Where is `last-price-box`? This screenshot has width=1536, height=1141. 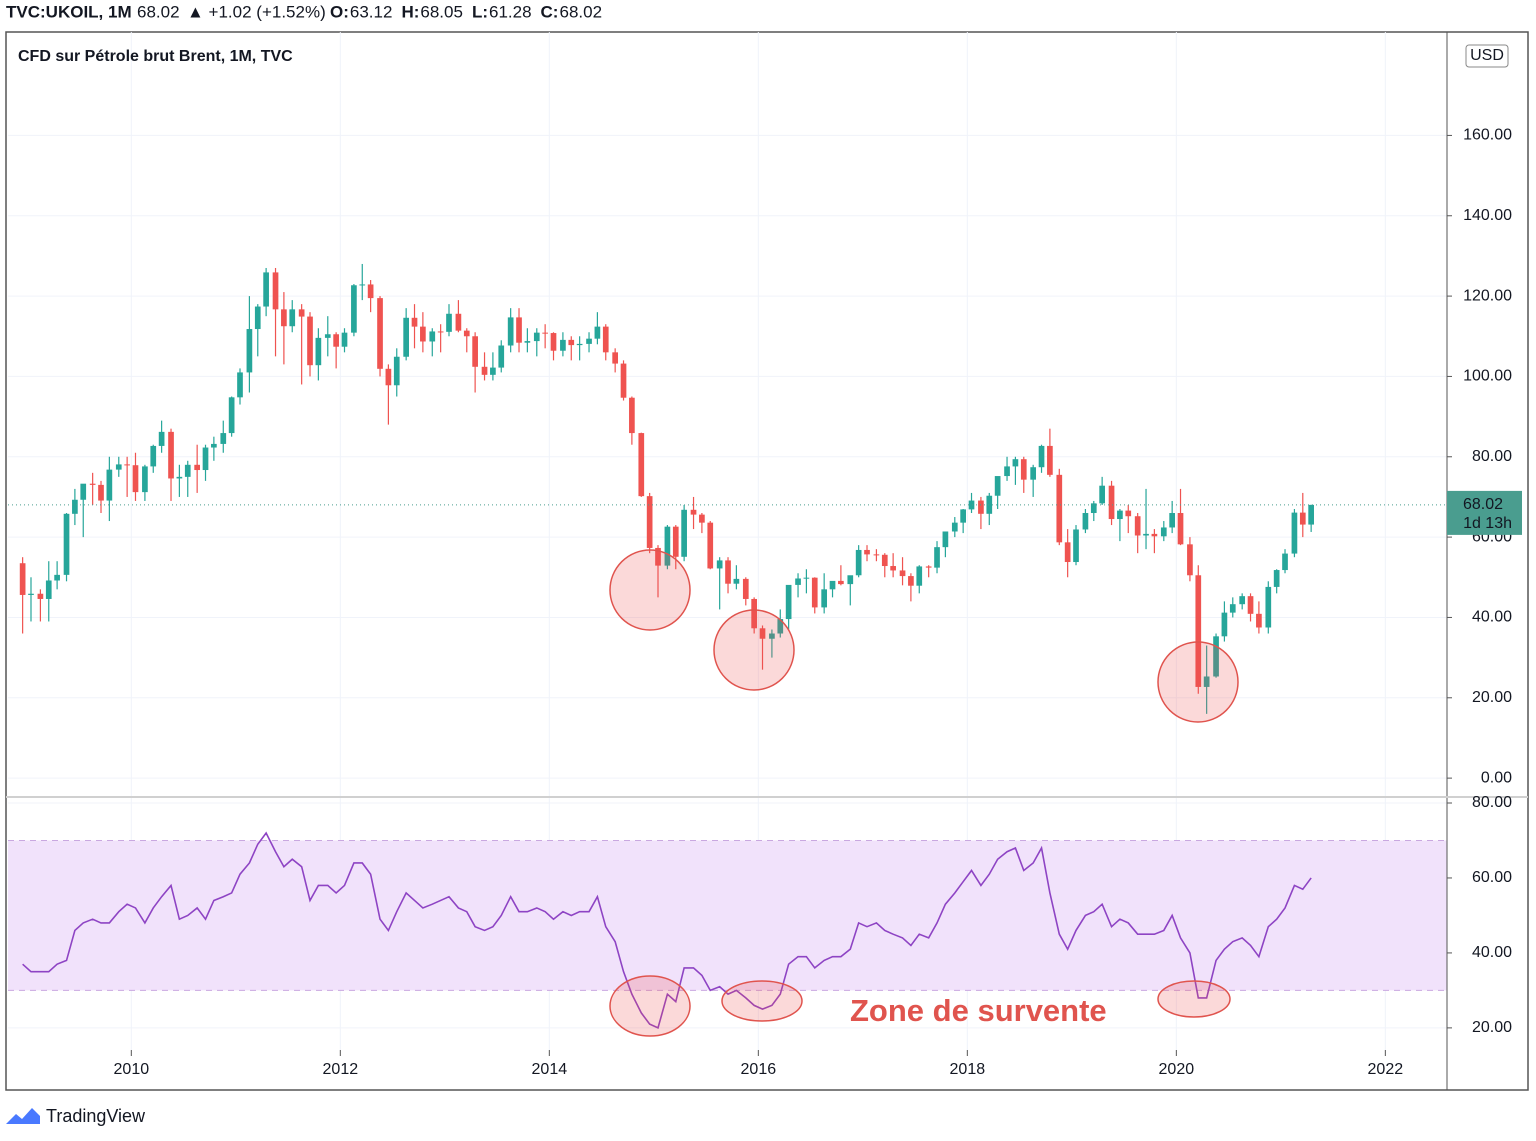
last-price-box is located at coordinates (1484, 512).